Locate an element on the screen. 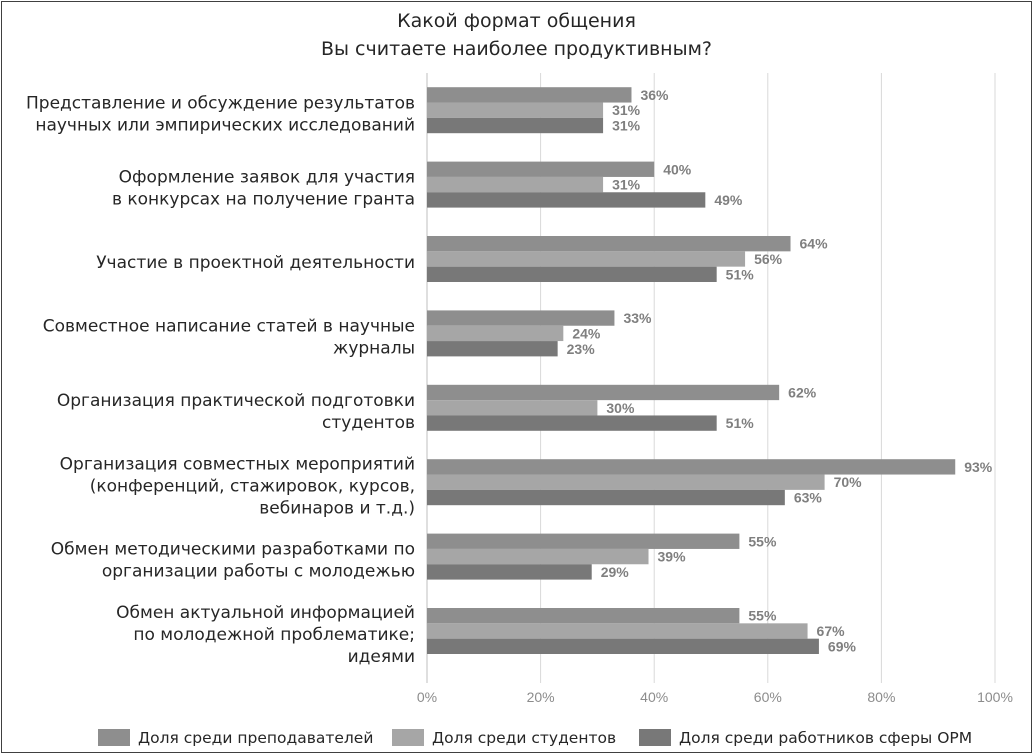 This screenshot has height=754, width=1033. data-label-series-1-category-3: 64% is located at coordinates (814, 244).